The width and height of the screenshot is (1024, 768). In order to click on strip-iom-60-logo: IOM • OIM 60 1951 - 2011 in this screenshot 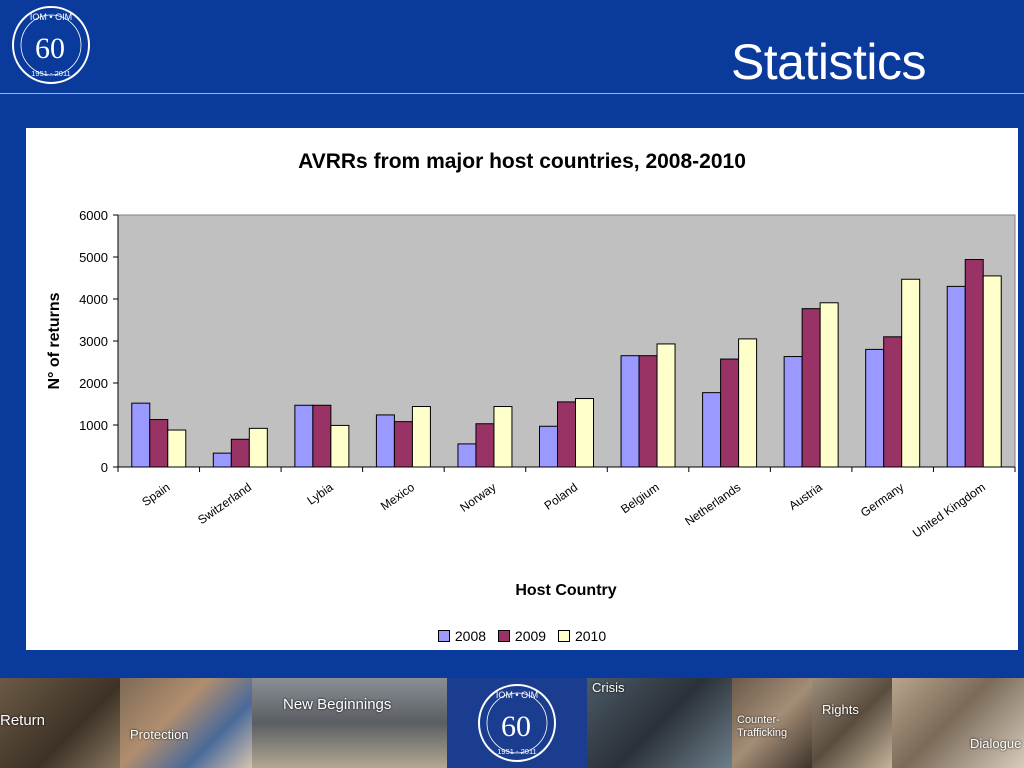, I will do `click(517, 723)`.